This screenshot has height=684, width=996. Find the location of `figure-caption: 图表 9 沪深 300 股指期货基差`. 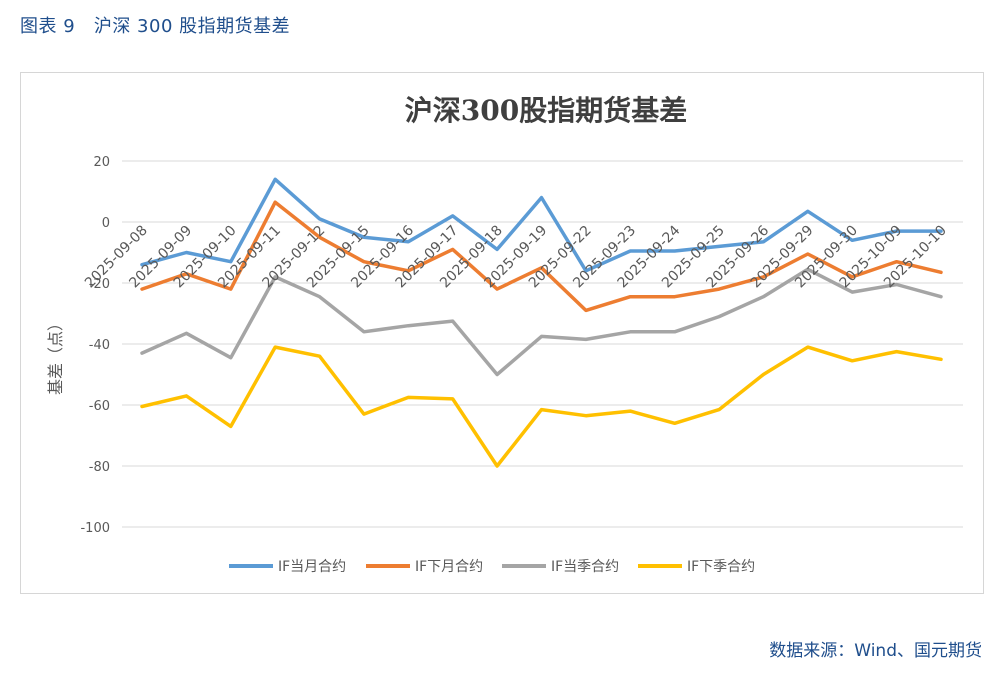

figure-caption: 图表 9 沪深 300 股指期货基差 is located at coordinates (155, 26).